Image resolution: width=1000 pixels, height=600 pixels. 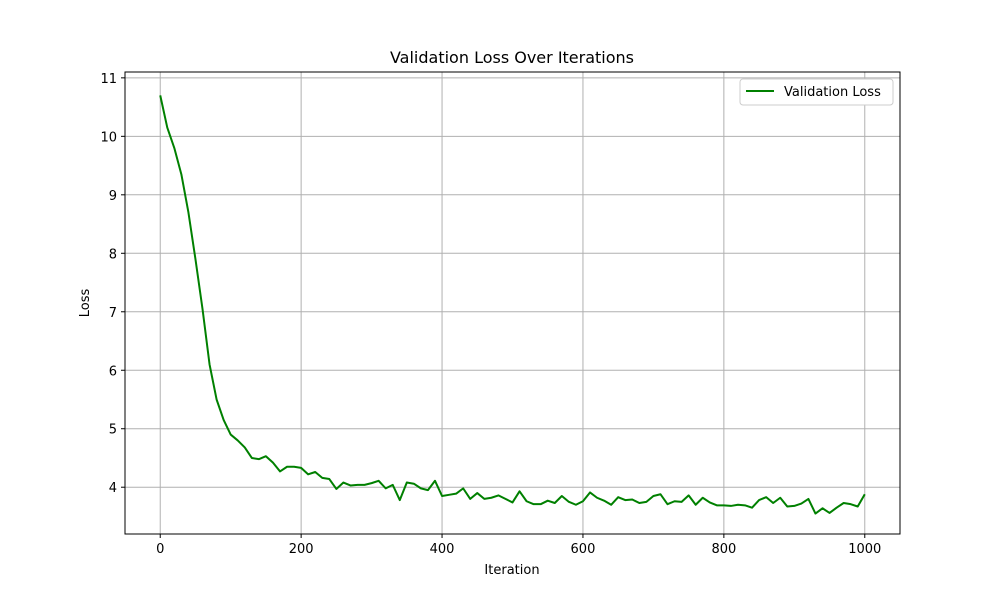 I want to click on y-tick-label: 4, so click(x=113, y=488).